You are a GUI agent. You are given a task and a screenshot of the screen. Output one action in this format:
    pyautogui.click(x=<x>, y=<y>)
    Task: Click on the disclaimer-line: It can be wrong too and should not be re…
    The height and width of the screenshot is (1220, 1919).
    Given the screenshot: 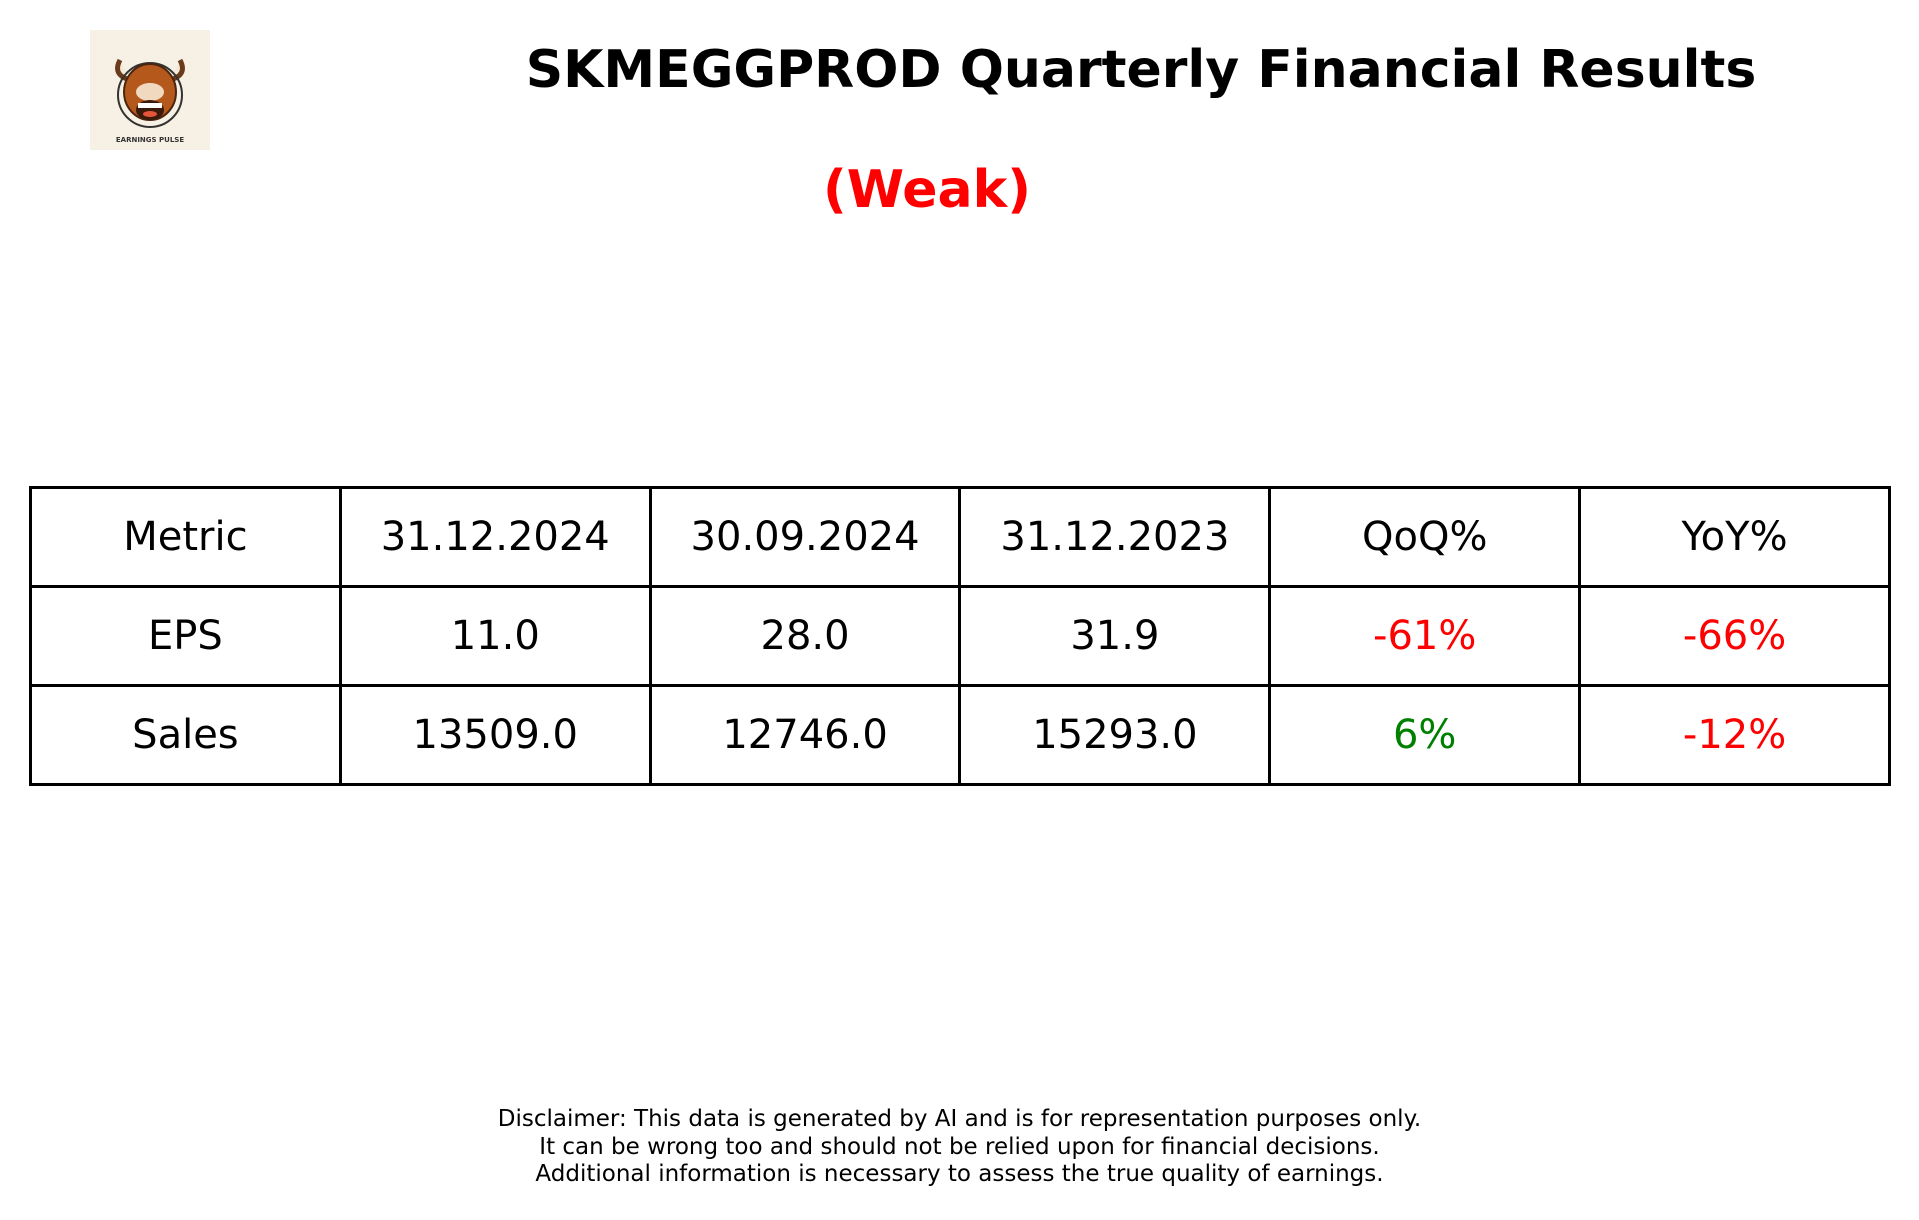 What is the action you would take?
    pyautogui.click(x=959, y=1146)
    